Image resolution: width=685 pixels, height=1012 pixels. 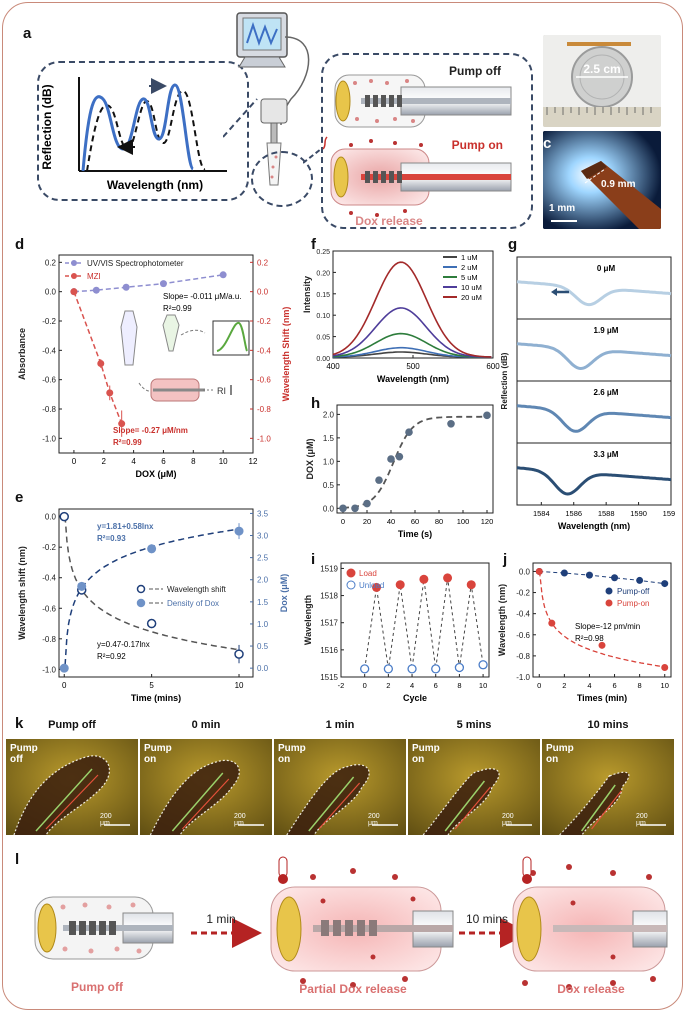 I want to click on micrograph-badge-0: Pump off, so click(x=24, y=754).